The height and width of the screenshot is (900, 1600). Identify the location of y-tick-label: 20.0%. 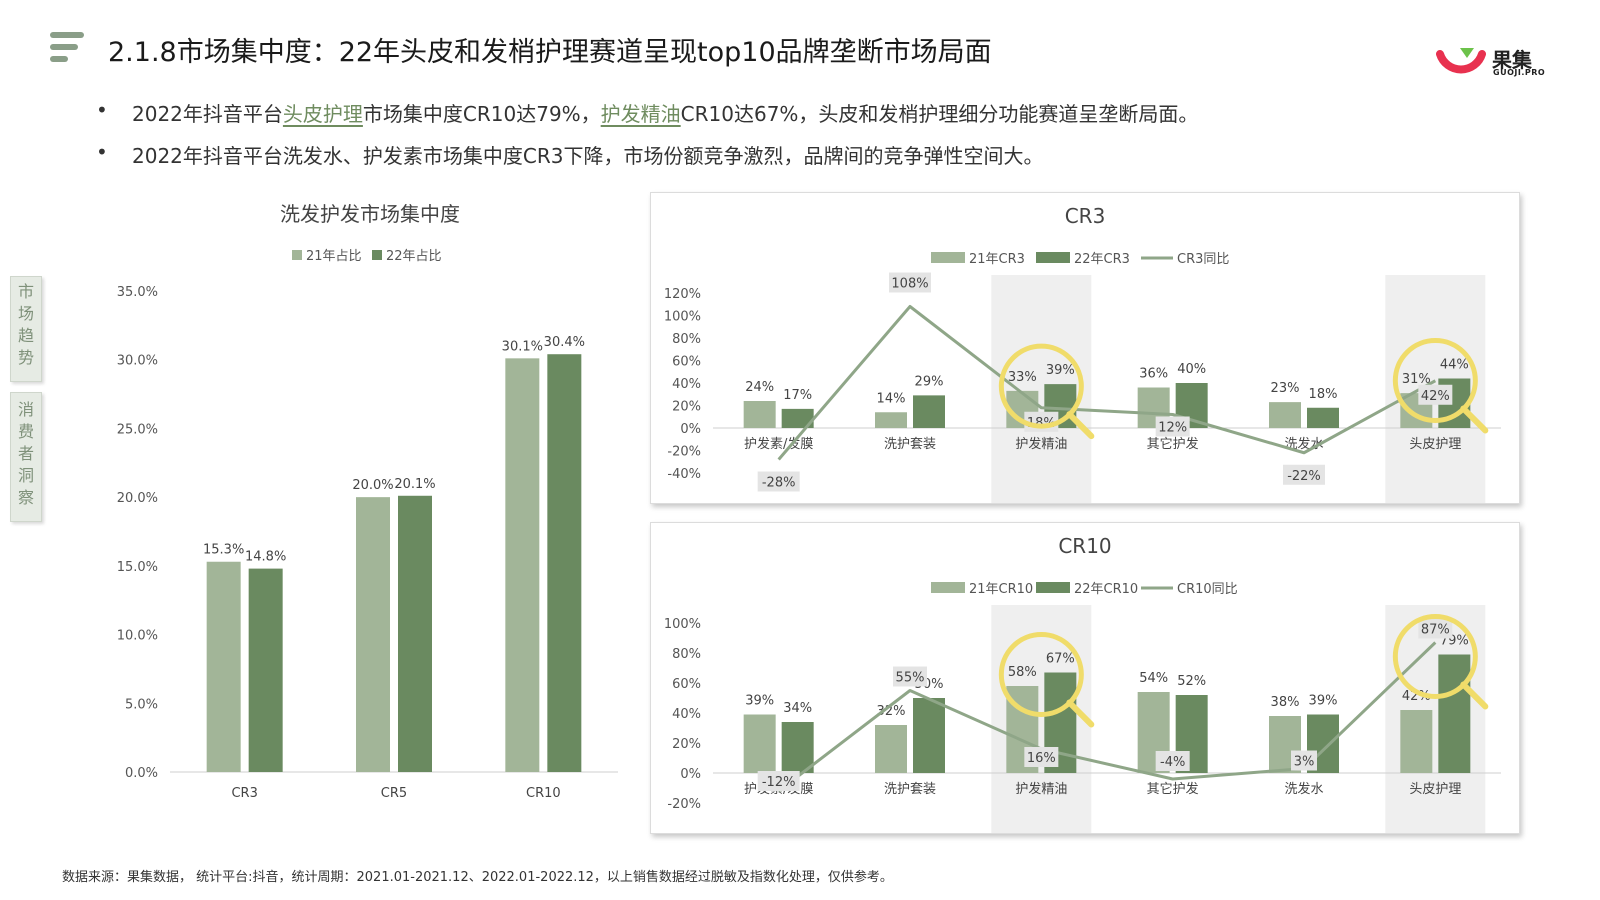
(137, 498).